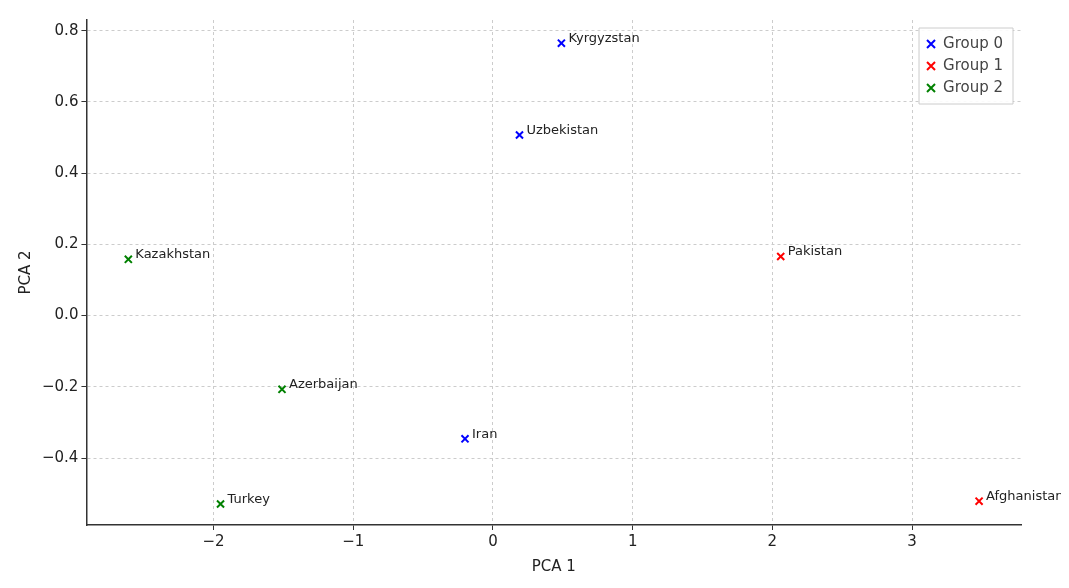 The height and width of the screenshot is (588, 1069). I want to click on legend-label: Group 1, so click(973, 64).